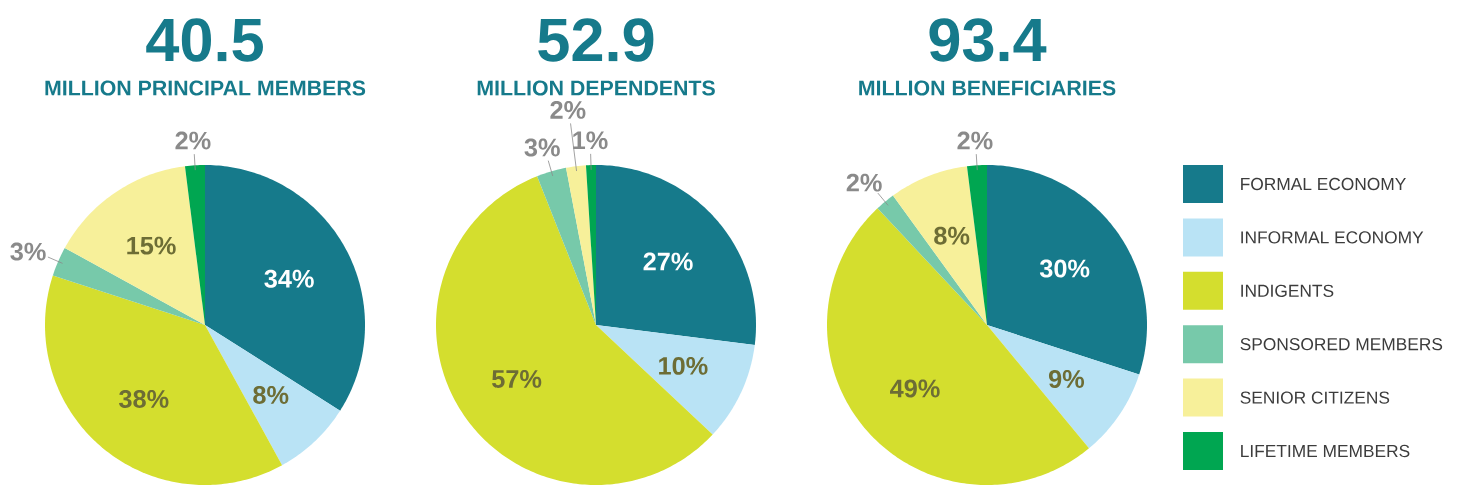  Describe the element at coordinates (596, 40) in the screenshot. I see `chart-title: 52.9` at that location.